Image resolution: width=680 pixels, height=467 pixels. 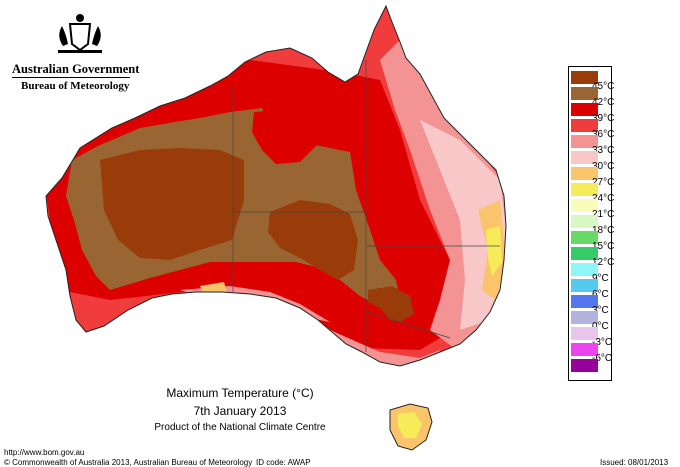 What do you see at coordinates (240, 427) in the screenshot?
I see `map-credit: Product of the National Climate Centre` at bounding box center [240, 427].